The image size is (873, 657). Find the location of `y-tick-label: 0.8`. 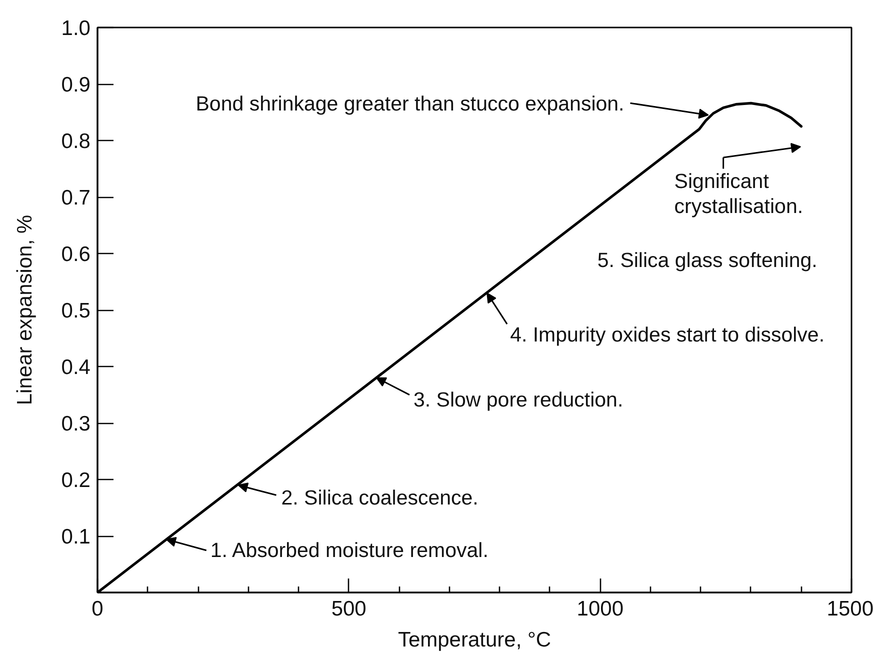

y-tick-label: 0.8 is located at coordinates (76, 141).